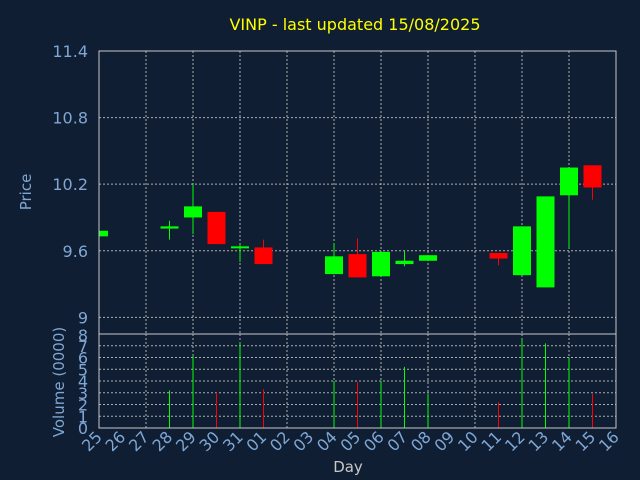  I want to click on price-axis-label: Price, so click(26, 192).